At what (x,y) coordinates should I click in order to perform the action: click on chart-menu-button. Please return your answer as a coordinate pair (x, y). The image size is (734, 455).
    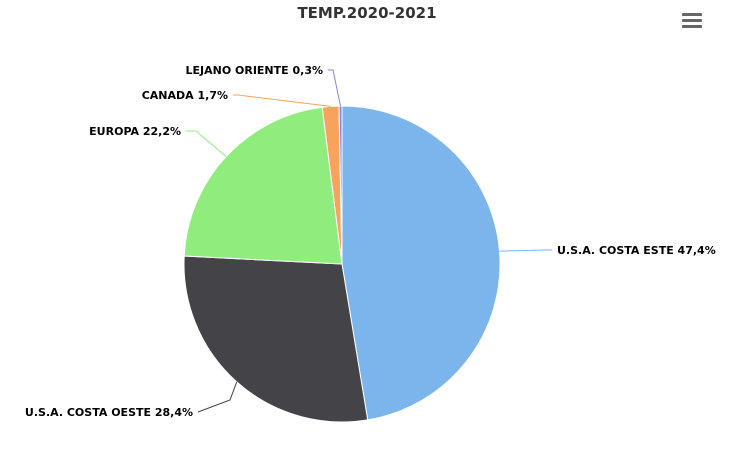
    Looking at the image, I should click on (692, 21).